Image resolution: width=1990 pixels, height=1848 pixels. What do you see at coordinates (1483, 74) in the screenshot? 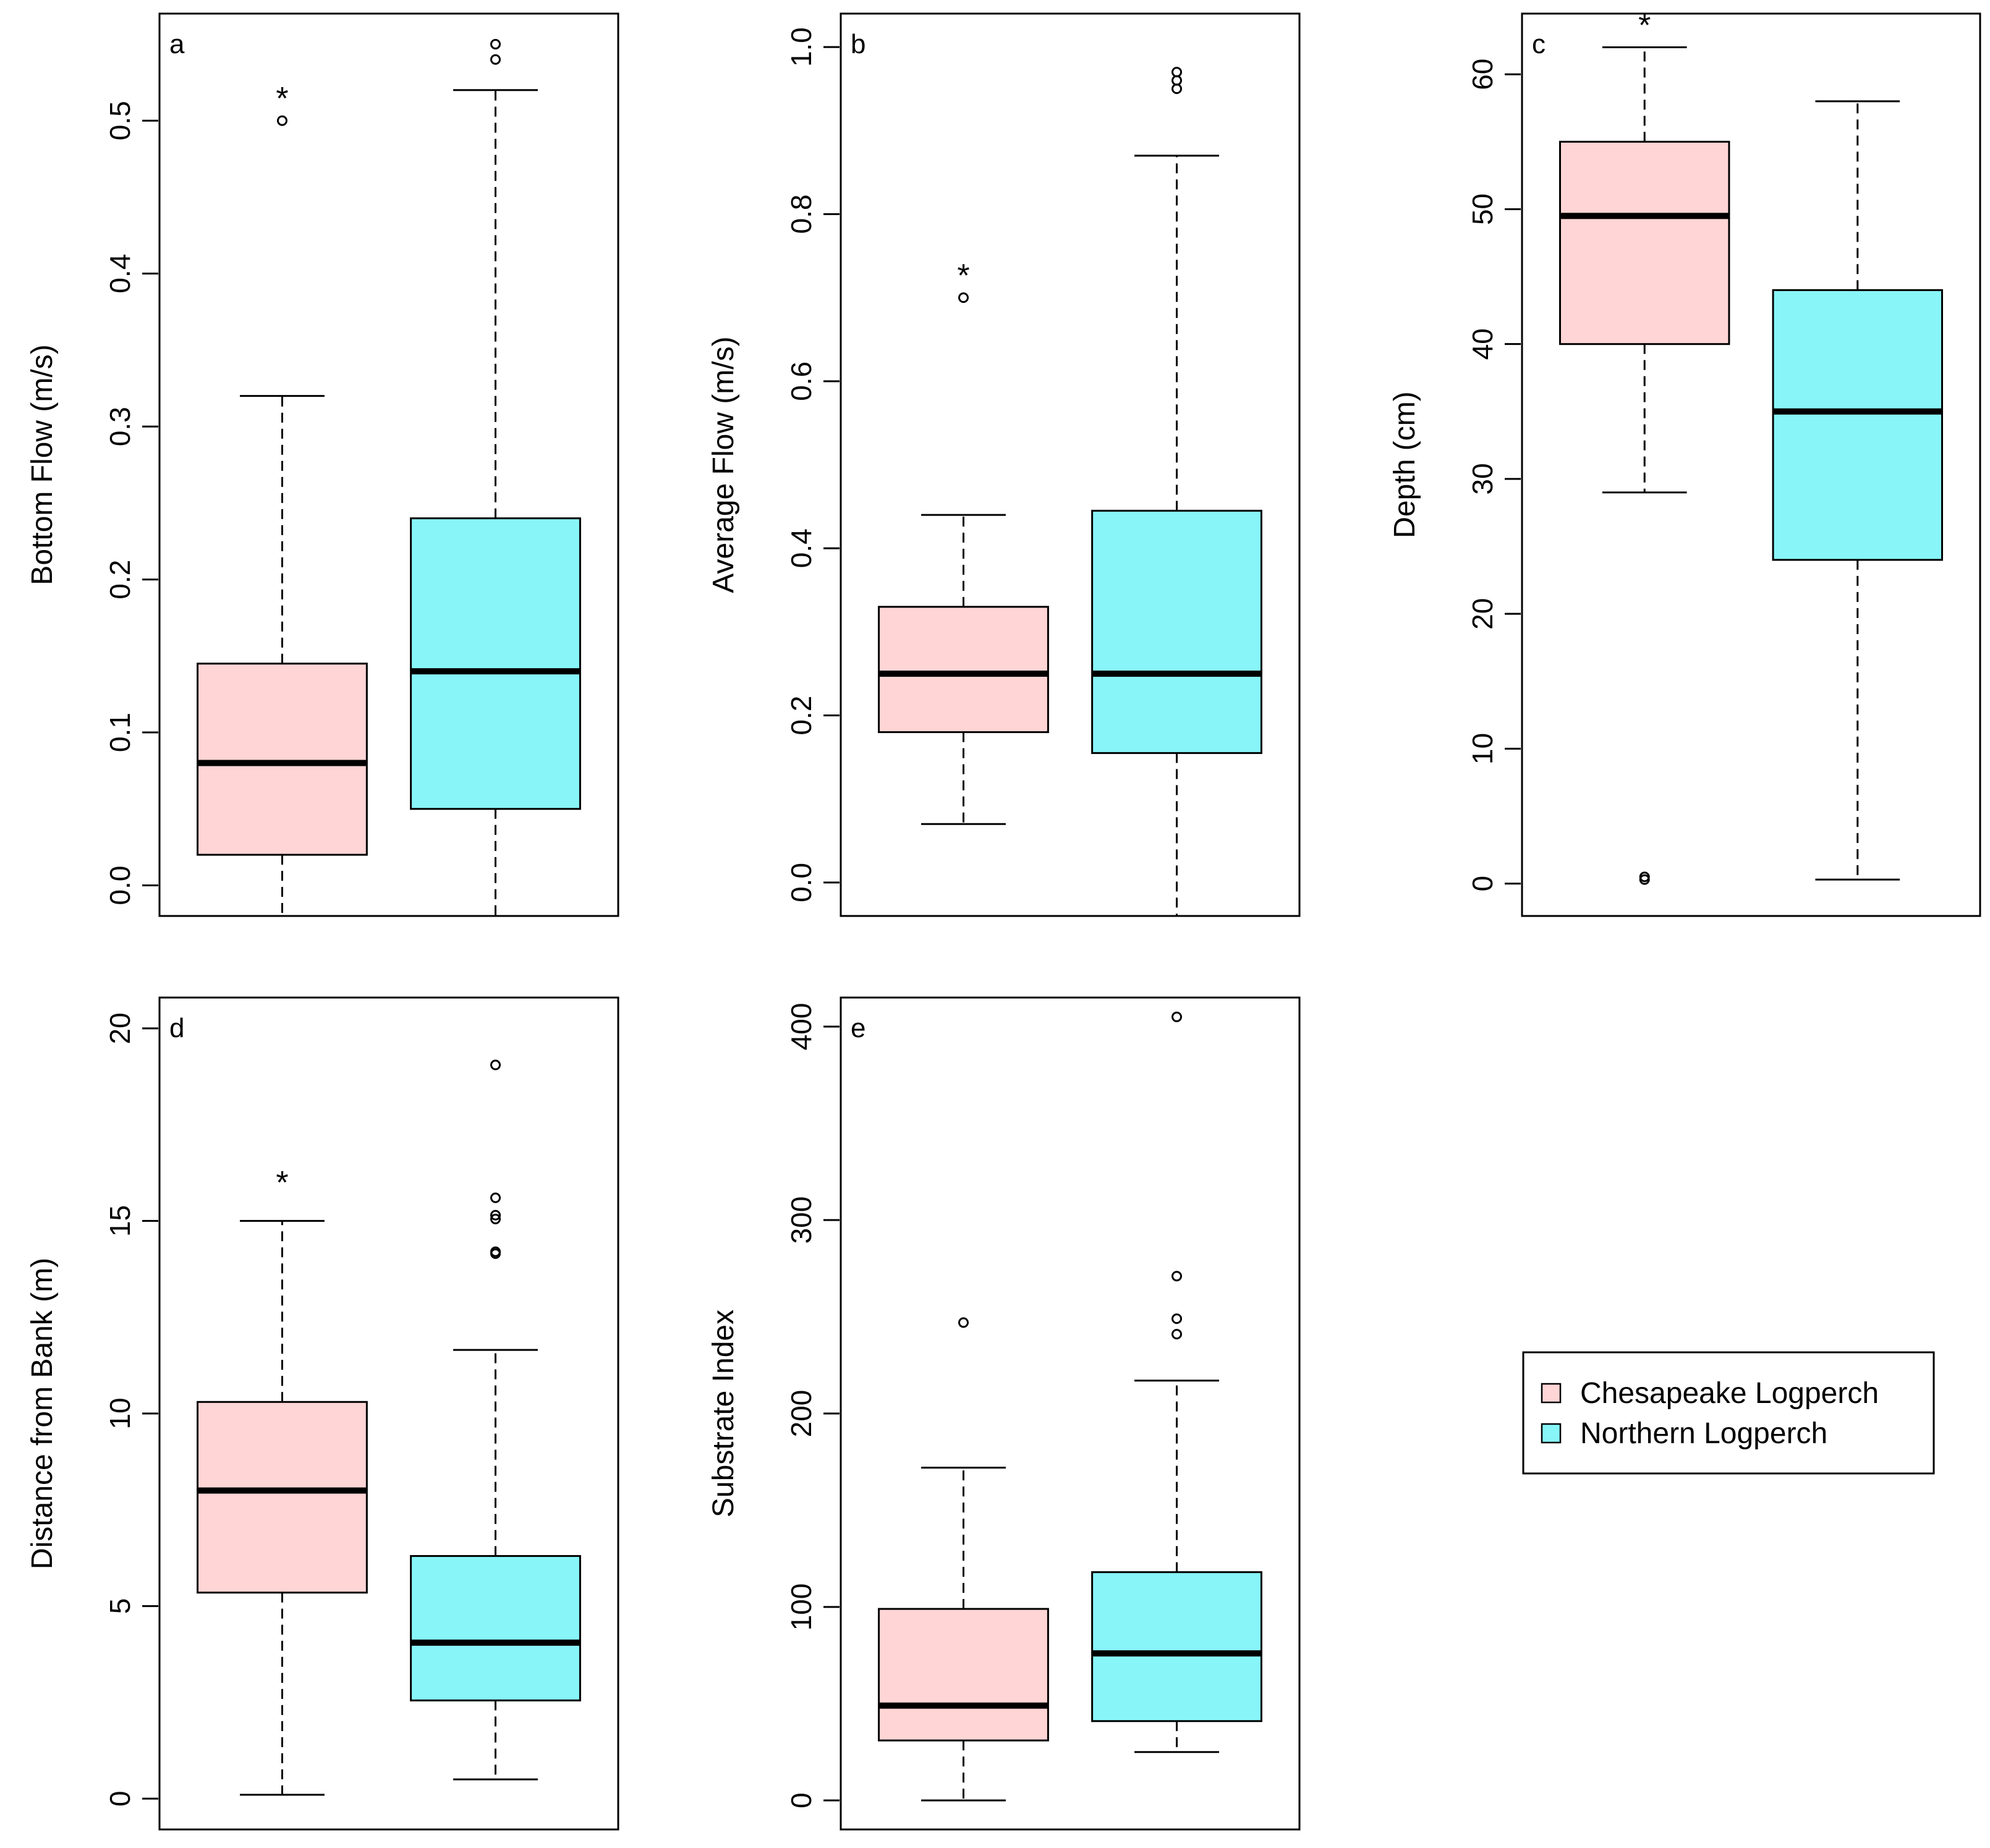
I see `y-tick-label: 60` at bounding box center [1483, 74].